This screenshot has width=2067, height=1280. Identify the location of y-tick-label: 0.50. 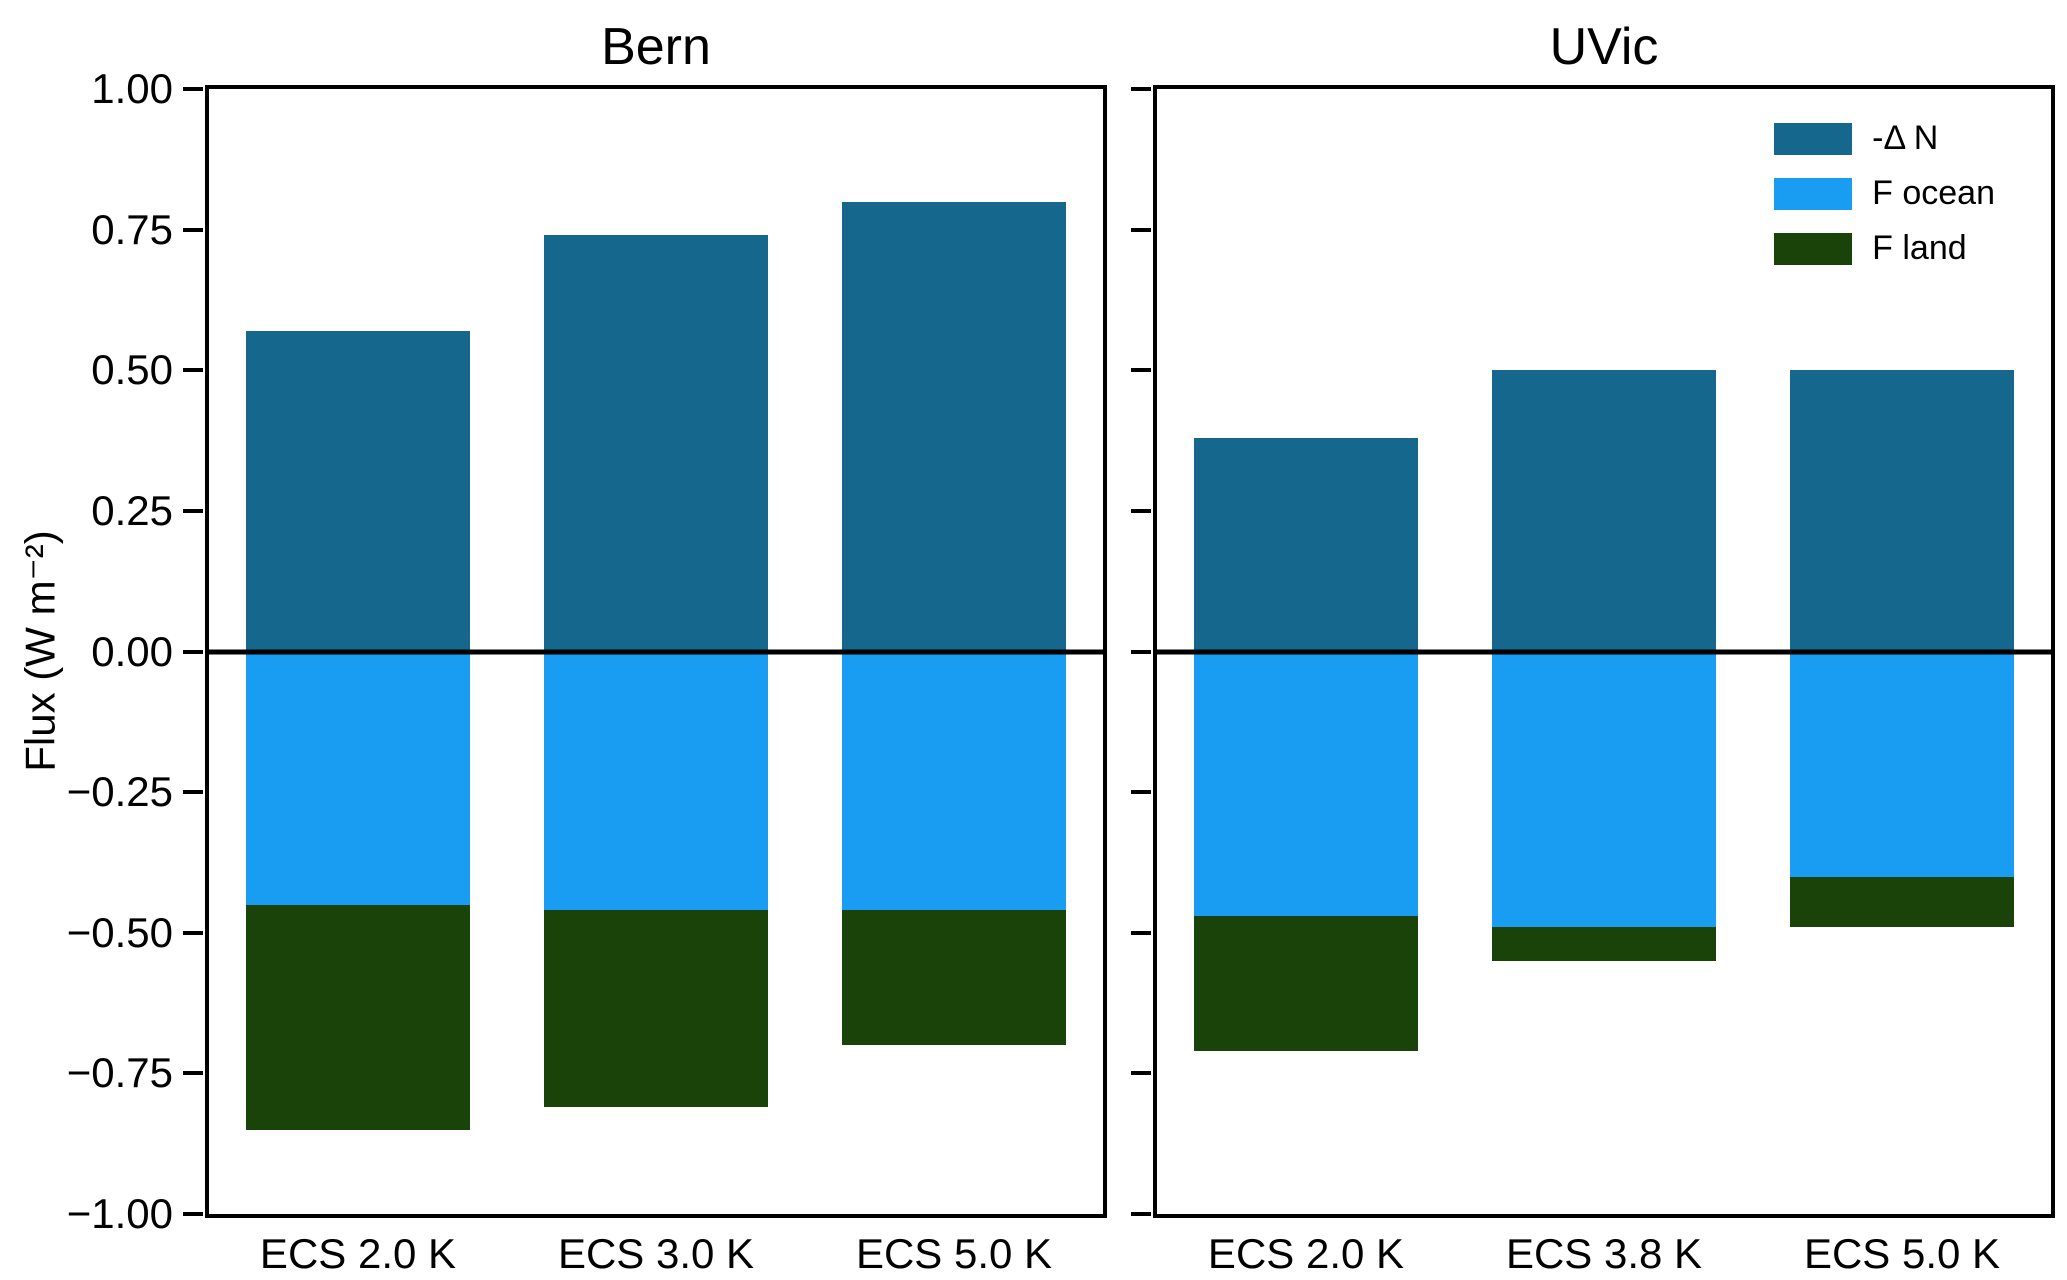
(132, 370).